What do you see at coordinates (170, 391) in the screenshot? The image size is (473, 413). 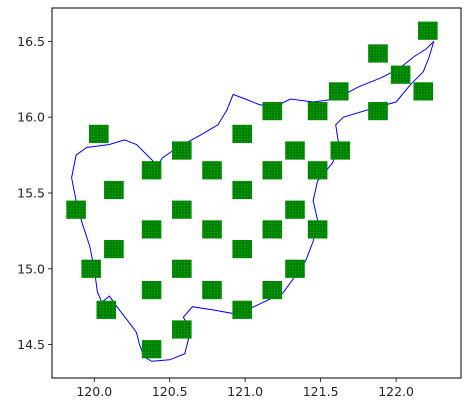 I see `x-tick-label: 120.5` at bounding box center [170, 391].